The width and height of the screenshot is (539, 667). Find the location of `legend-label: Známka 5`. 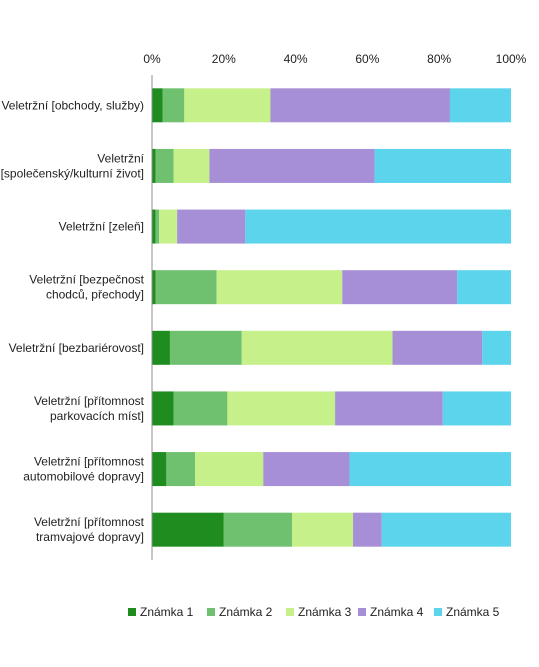

legend-label: Známka 5 is located at coordinates (473, 612).